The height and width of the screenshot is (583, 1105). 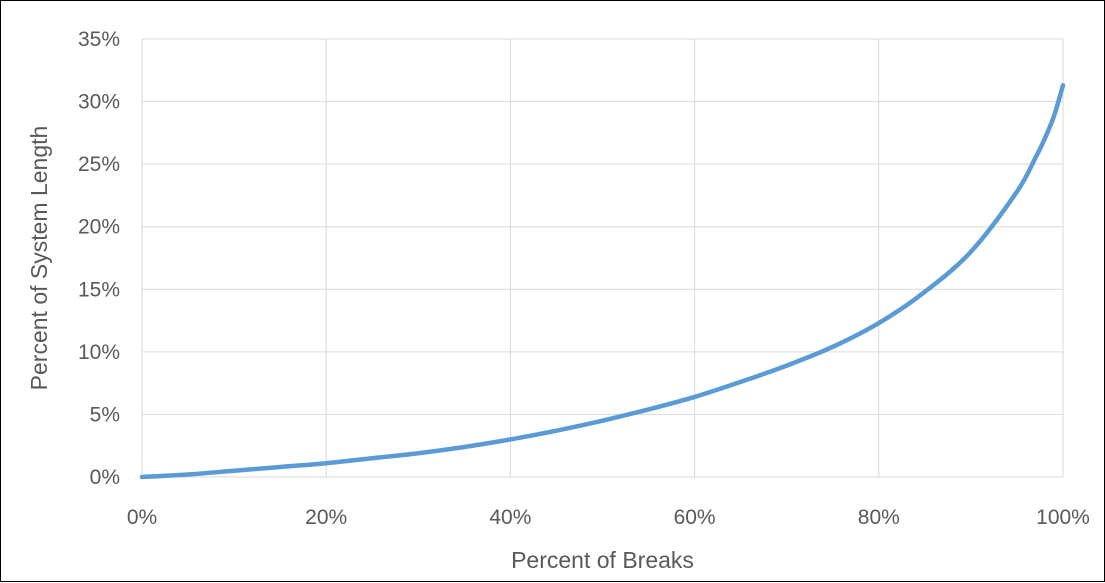 What do you see at coordinates (99, 227) in the screenshot?
I see `y-tick-label: 20%` at bounding box center [99, 227].